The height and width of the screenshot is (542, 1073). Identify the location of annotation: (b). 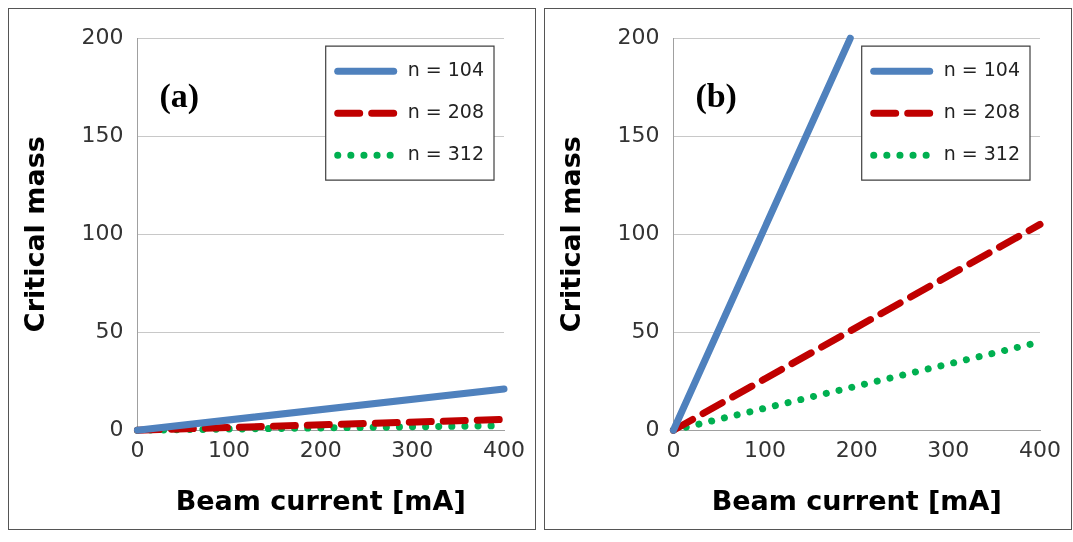
(716, 95).